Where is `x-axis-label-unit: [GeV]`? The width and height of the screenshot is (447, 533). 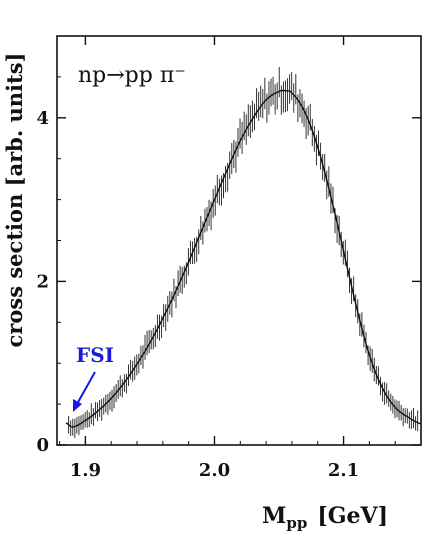
x-axis-label-unit: [GeV] is located at coordinates (352, 516).